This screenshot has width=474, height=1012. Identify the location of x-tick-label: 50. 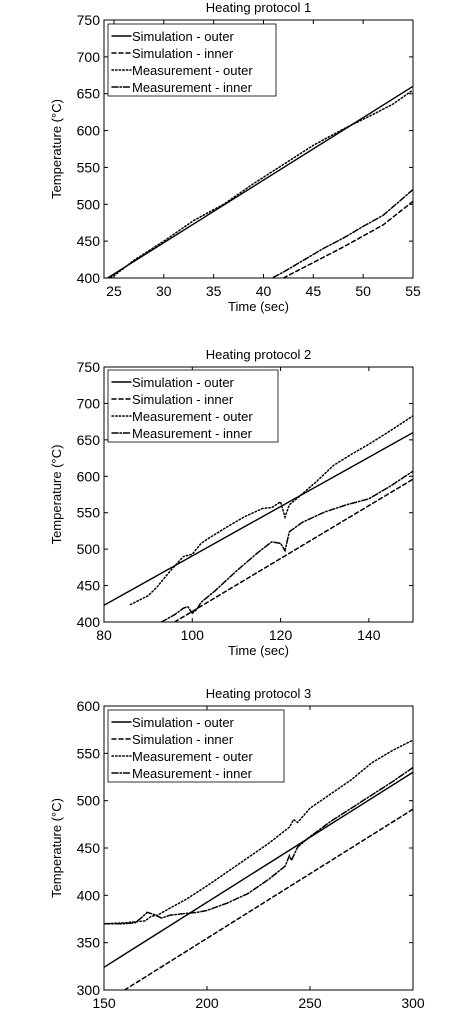
(363, 291).